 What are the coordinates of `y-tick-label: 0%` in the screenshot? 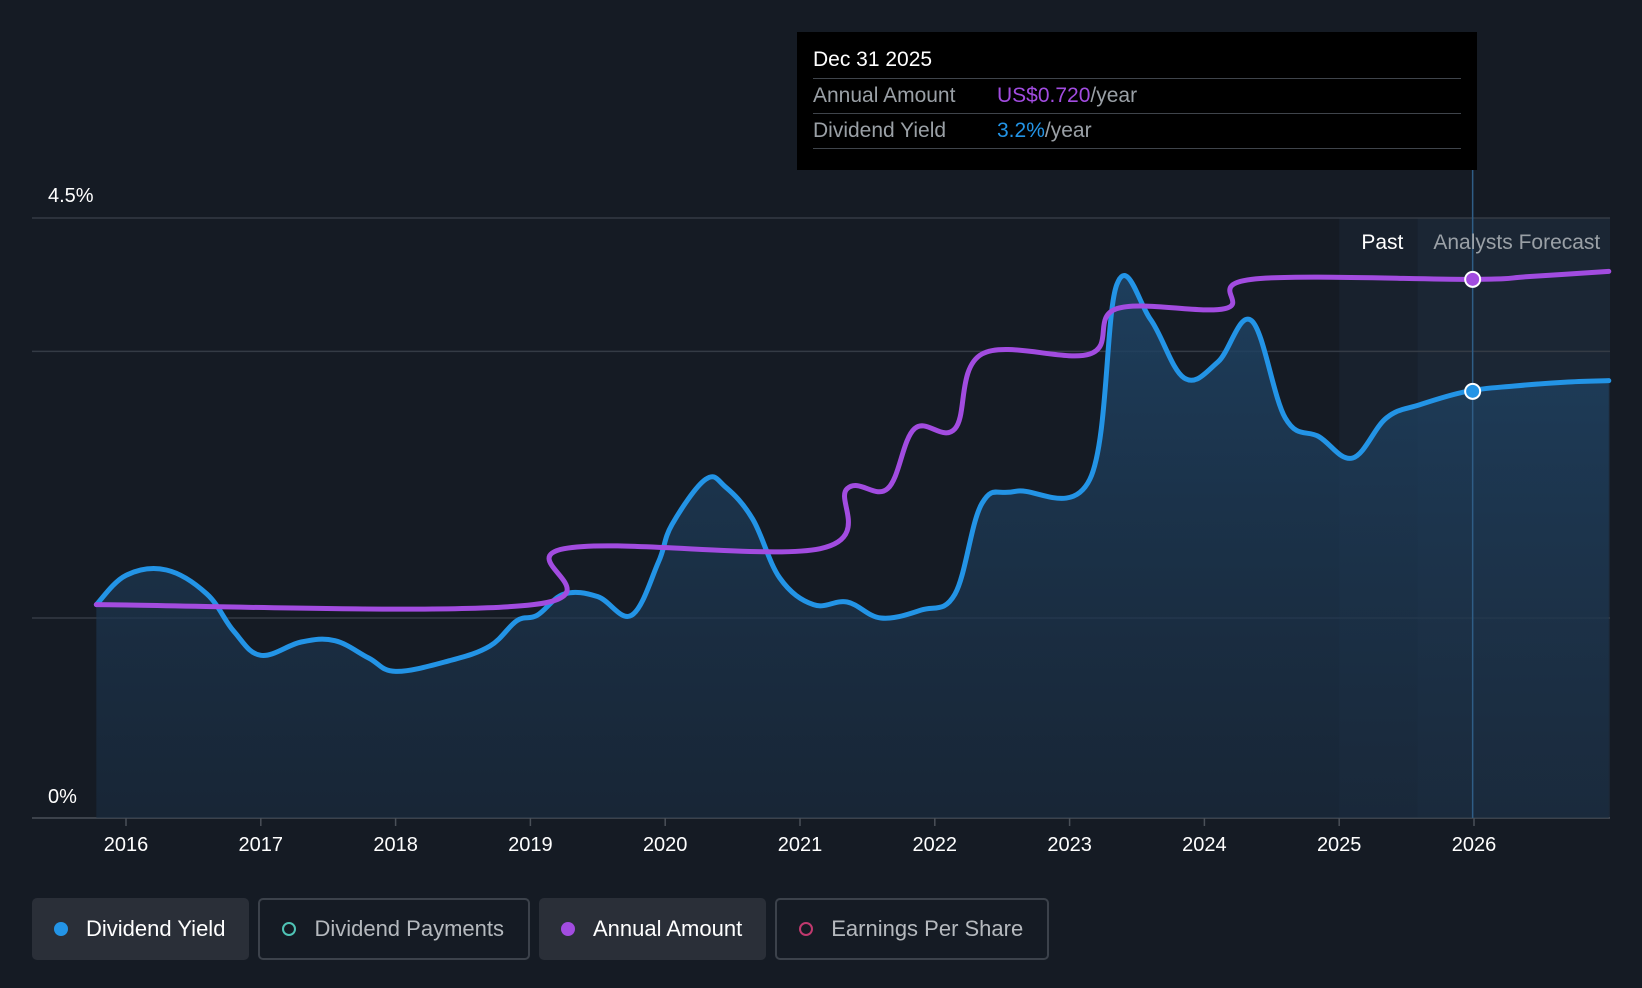 It's located at (62, 797).